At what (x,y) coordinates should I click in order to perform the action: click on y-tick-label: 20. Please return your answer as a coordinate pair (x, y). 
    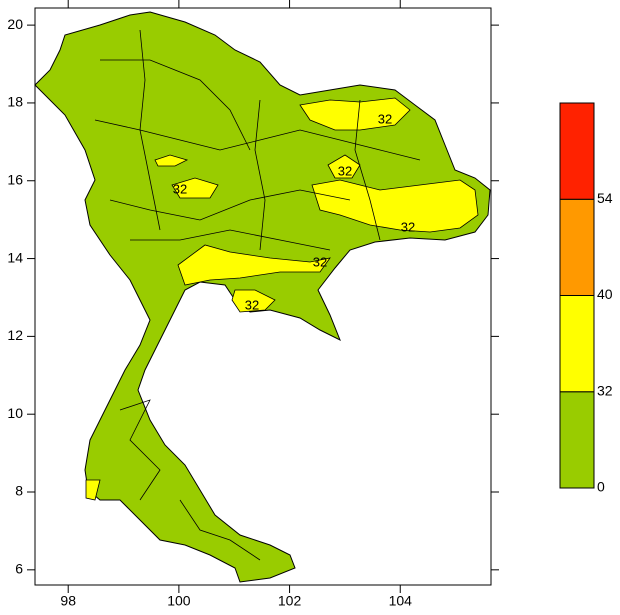
    Looking at the image, I should click on (15, 24).